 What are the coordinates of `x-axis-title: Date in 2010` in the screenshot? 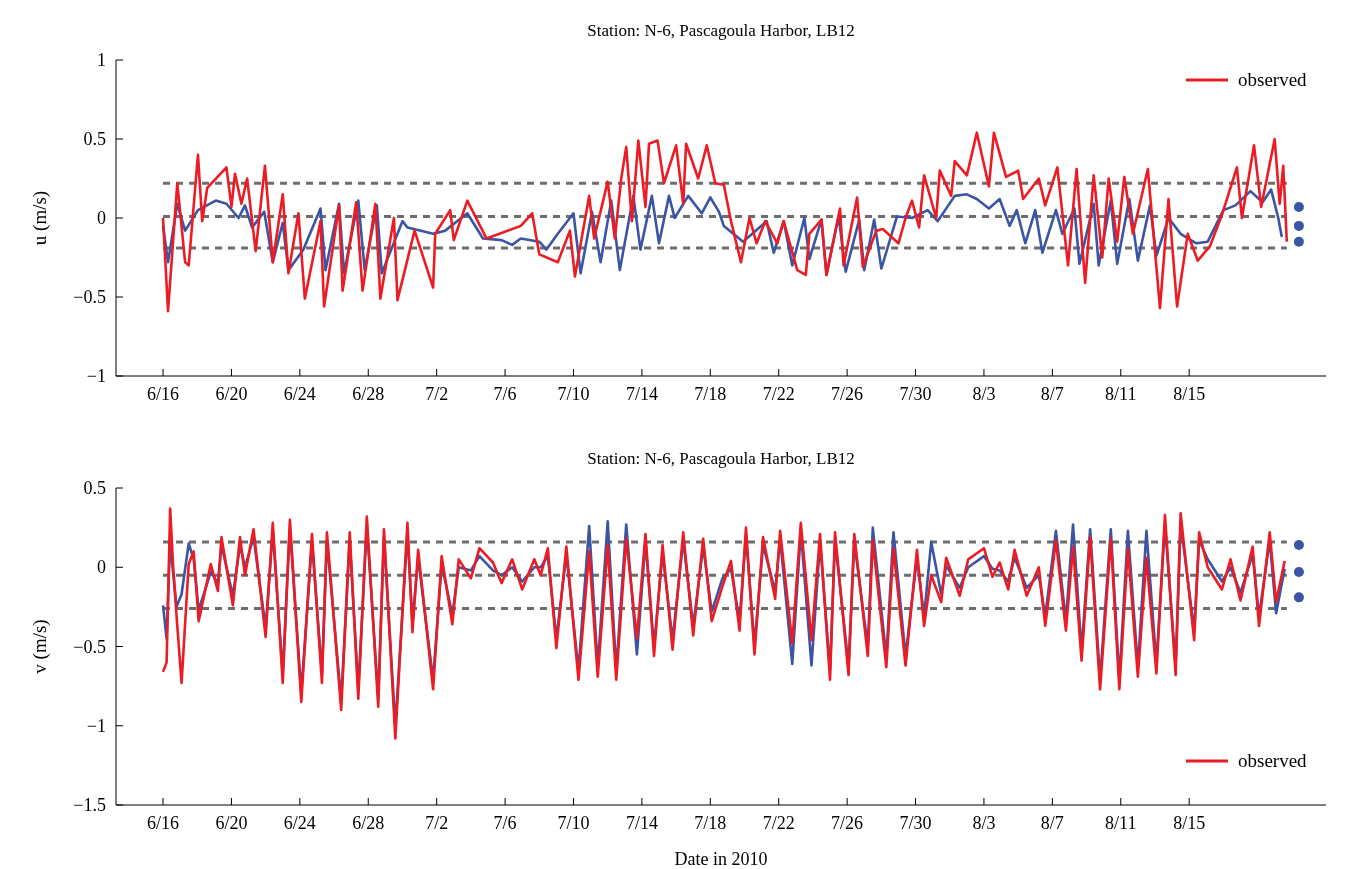 It's located at (721, 859).